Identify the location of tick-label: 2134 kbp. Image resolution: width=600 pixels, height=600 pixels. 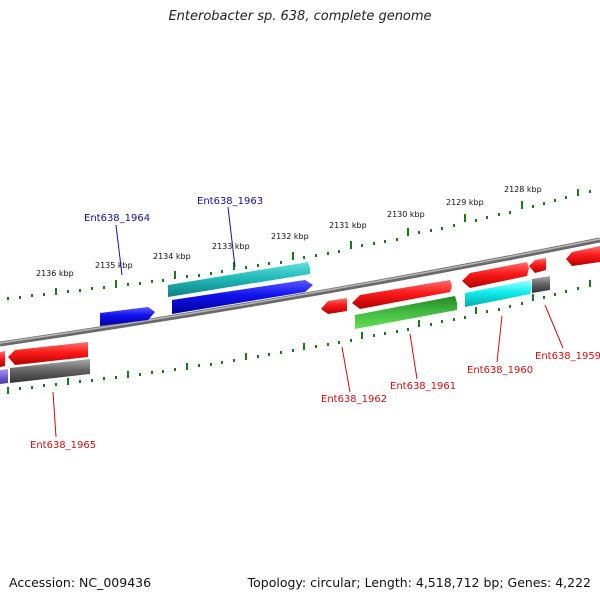
(172, 256).